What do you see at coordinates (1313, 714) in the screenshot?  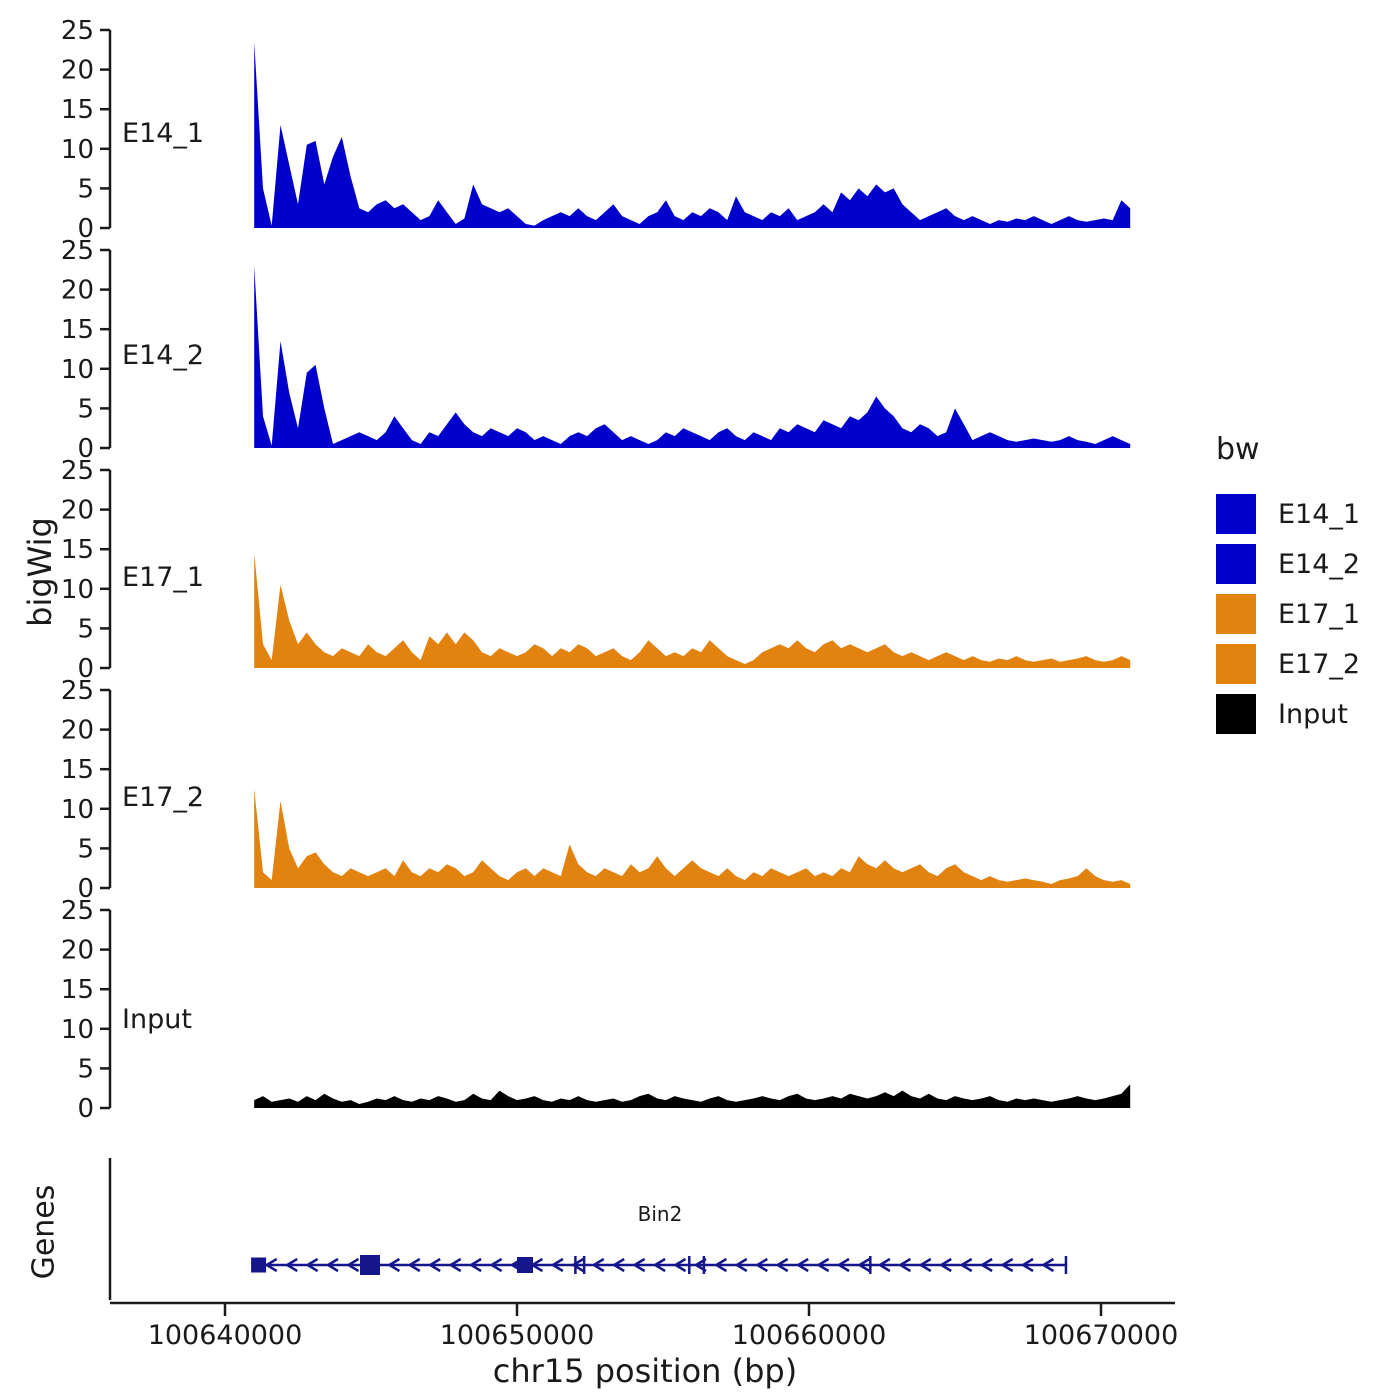 I see `legend-label-input: Input` at bounding box center [1313, 714].